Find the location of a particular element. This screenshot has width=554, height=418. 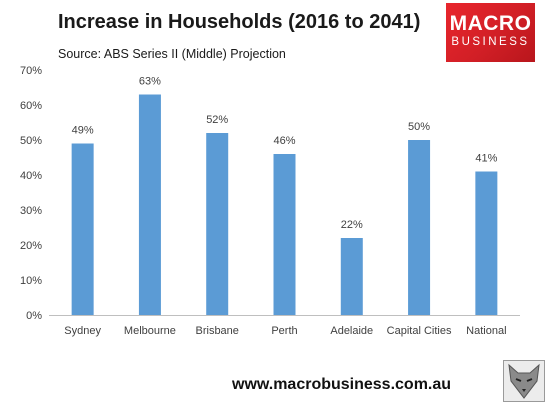

bar-perth is located at coordinates (284, 234).